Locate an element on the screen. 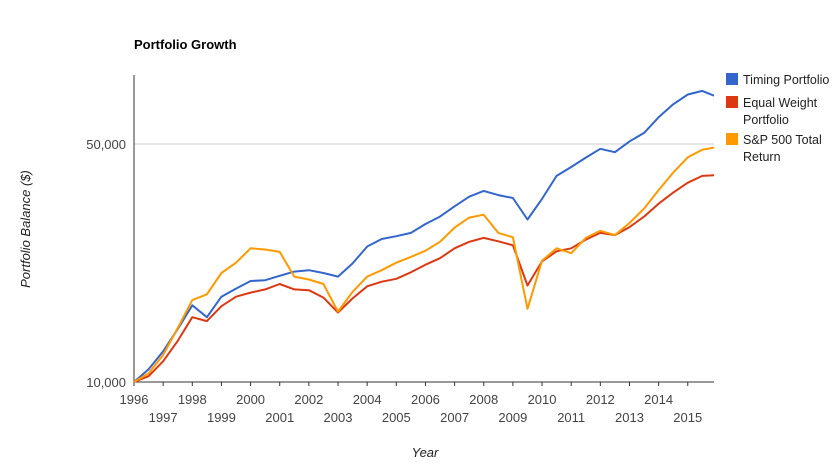 Image resolution: width=840 pixels, height=465 pixels. x-tick-label: 2002 is located at coordinates (308, 399).